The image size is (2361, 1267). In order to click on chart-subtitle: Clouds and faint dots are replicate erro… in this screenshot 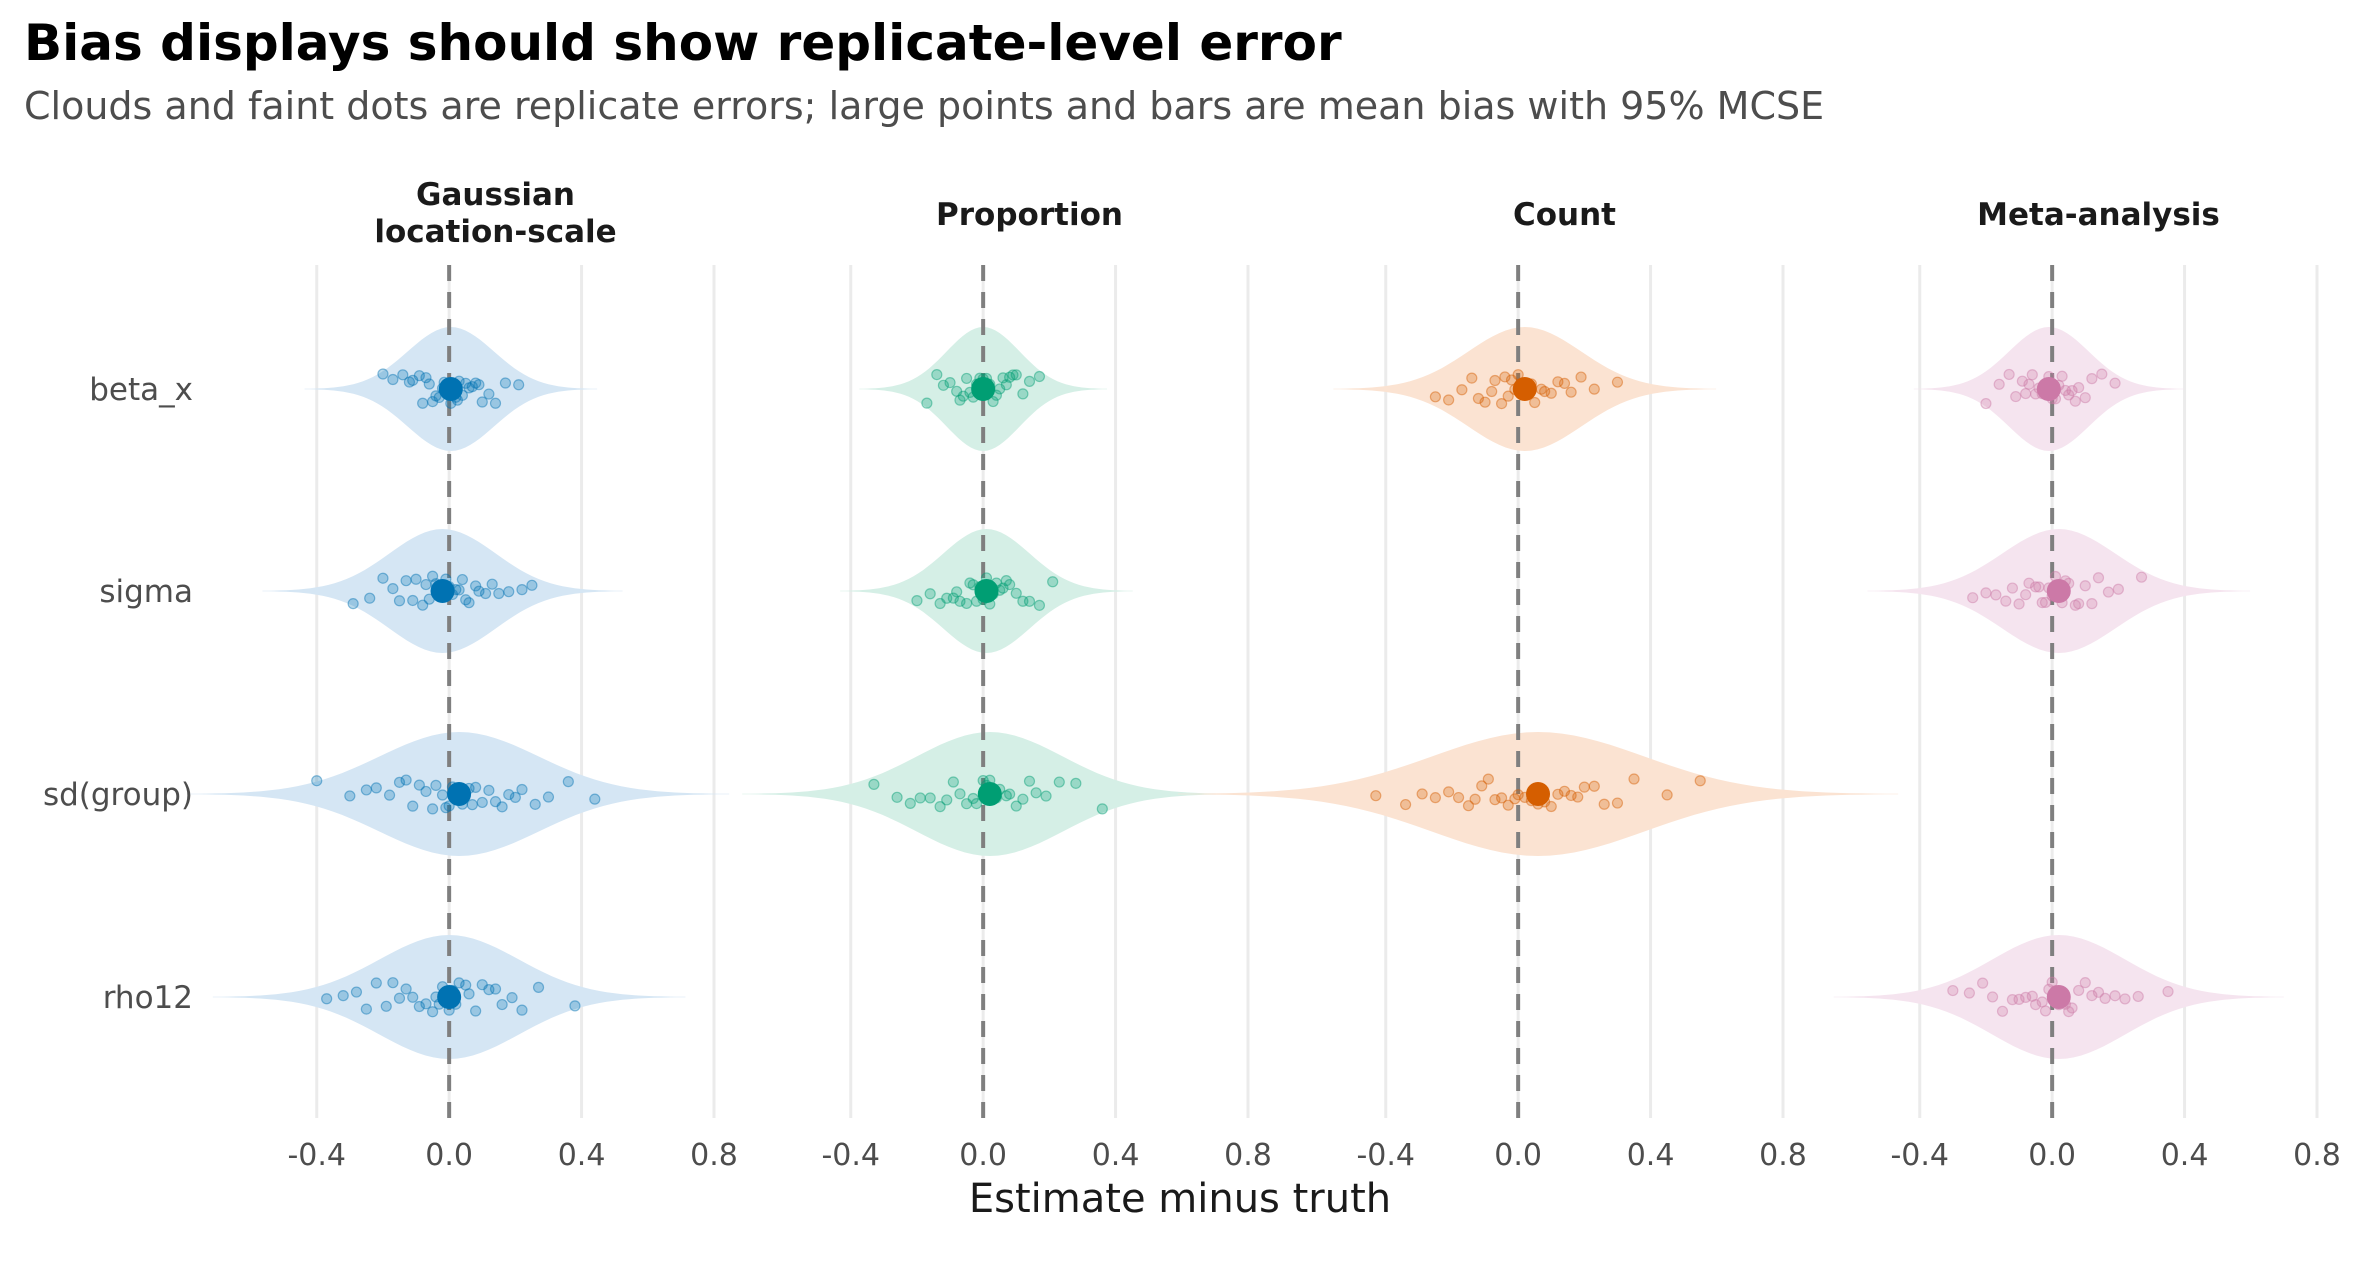, I will do `click(924, 106)`.